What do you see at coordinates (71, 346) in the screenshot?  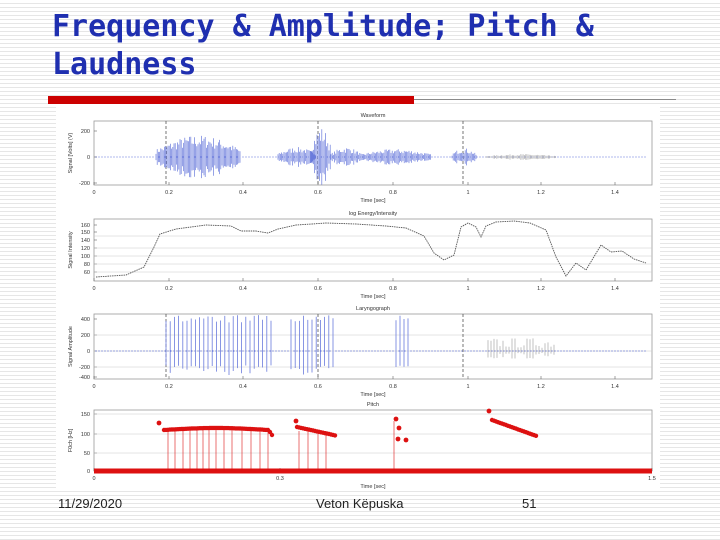 I see `y-axis-label: Signal Amplitude` at bounding box center [71, 346].